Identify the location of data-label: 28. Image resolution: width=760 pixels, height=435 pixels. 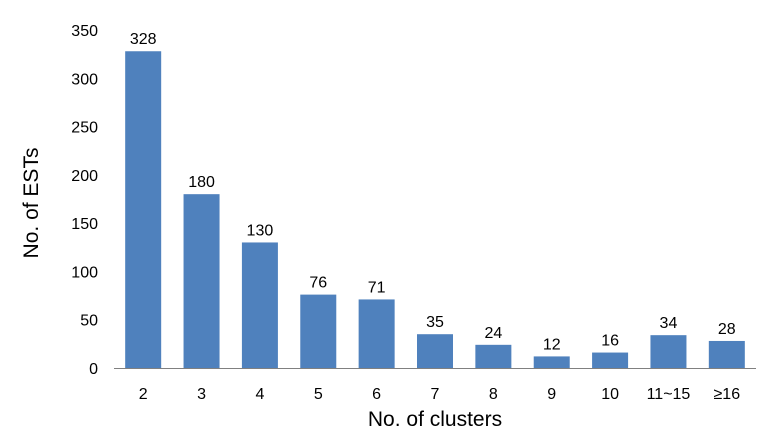
(727, 329).